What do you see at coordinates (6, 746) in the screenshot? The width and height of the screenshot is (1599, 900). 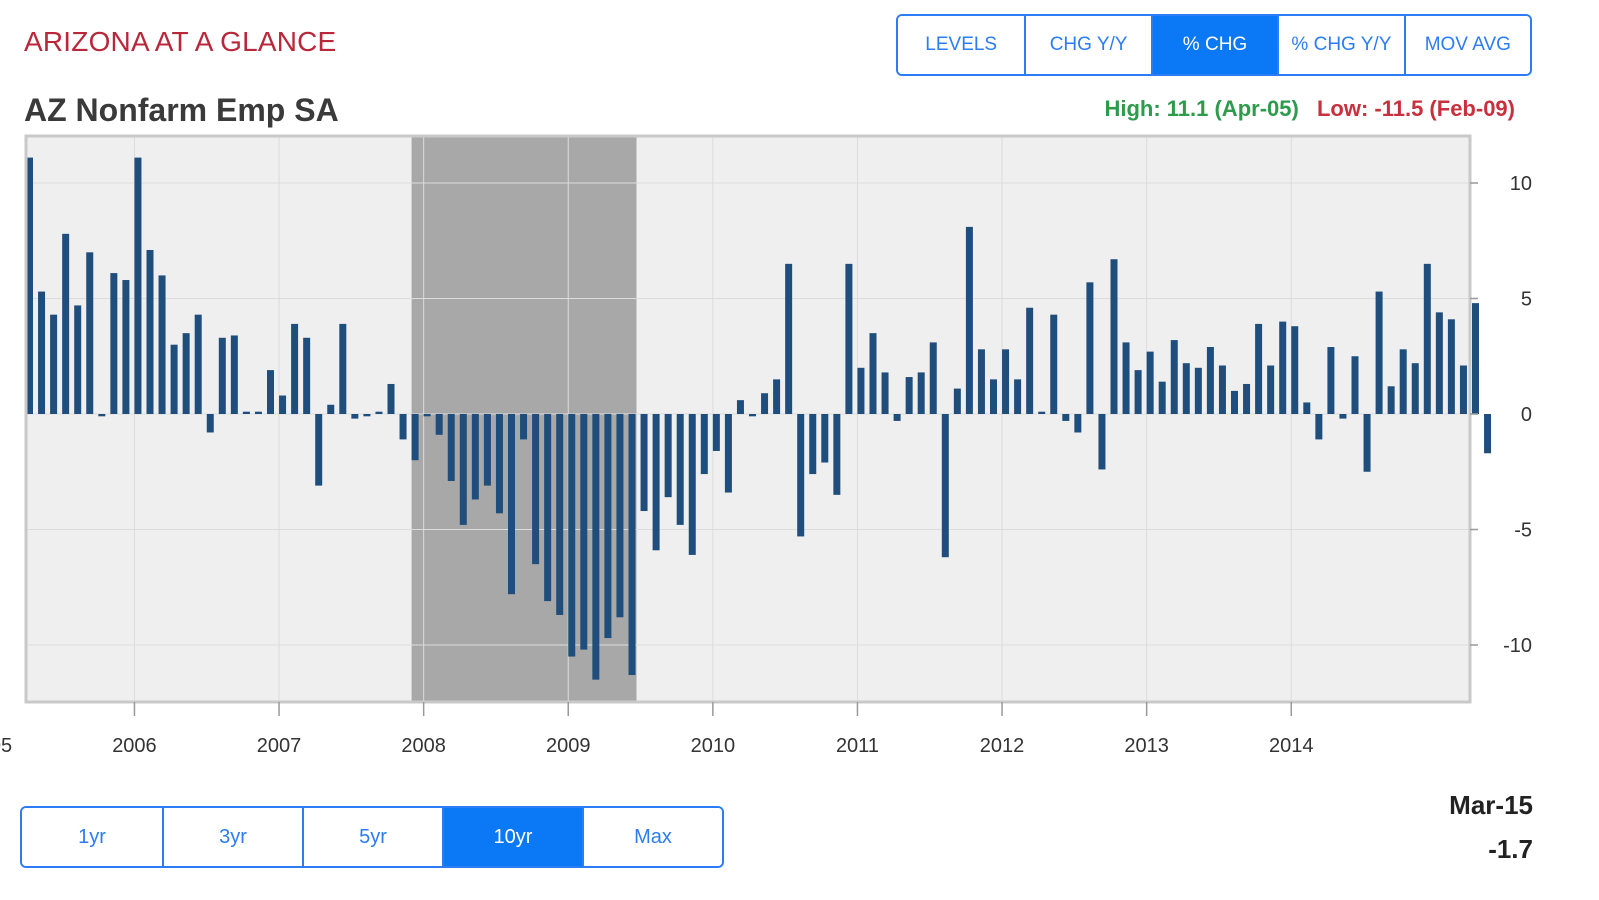 I see `x-tick-label: 2005` at bounding box center [6, 746].